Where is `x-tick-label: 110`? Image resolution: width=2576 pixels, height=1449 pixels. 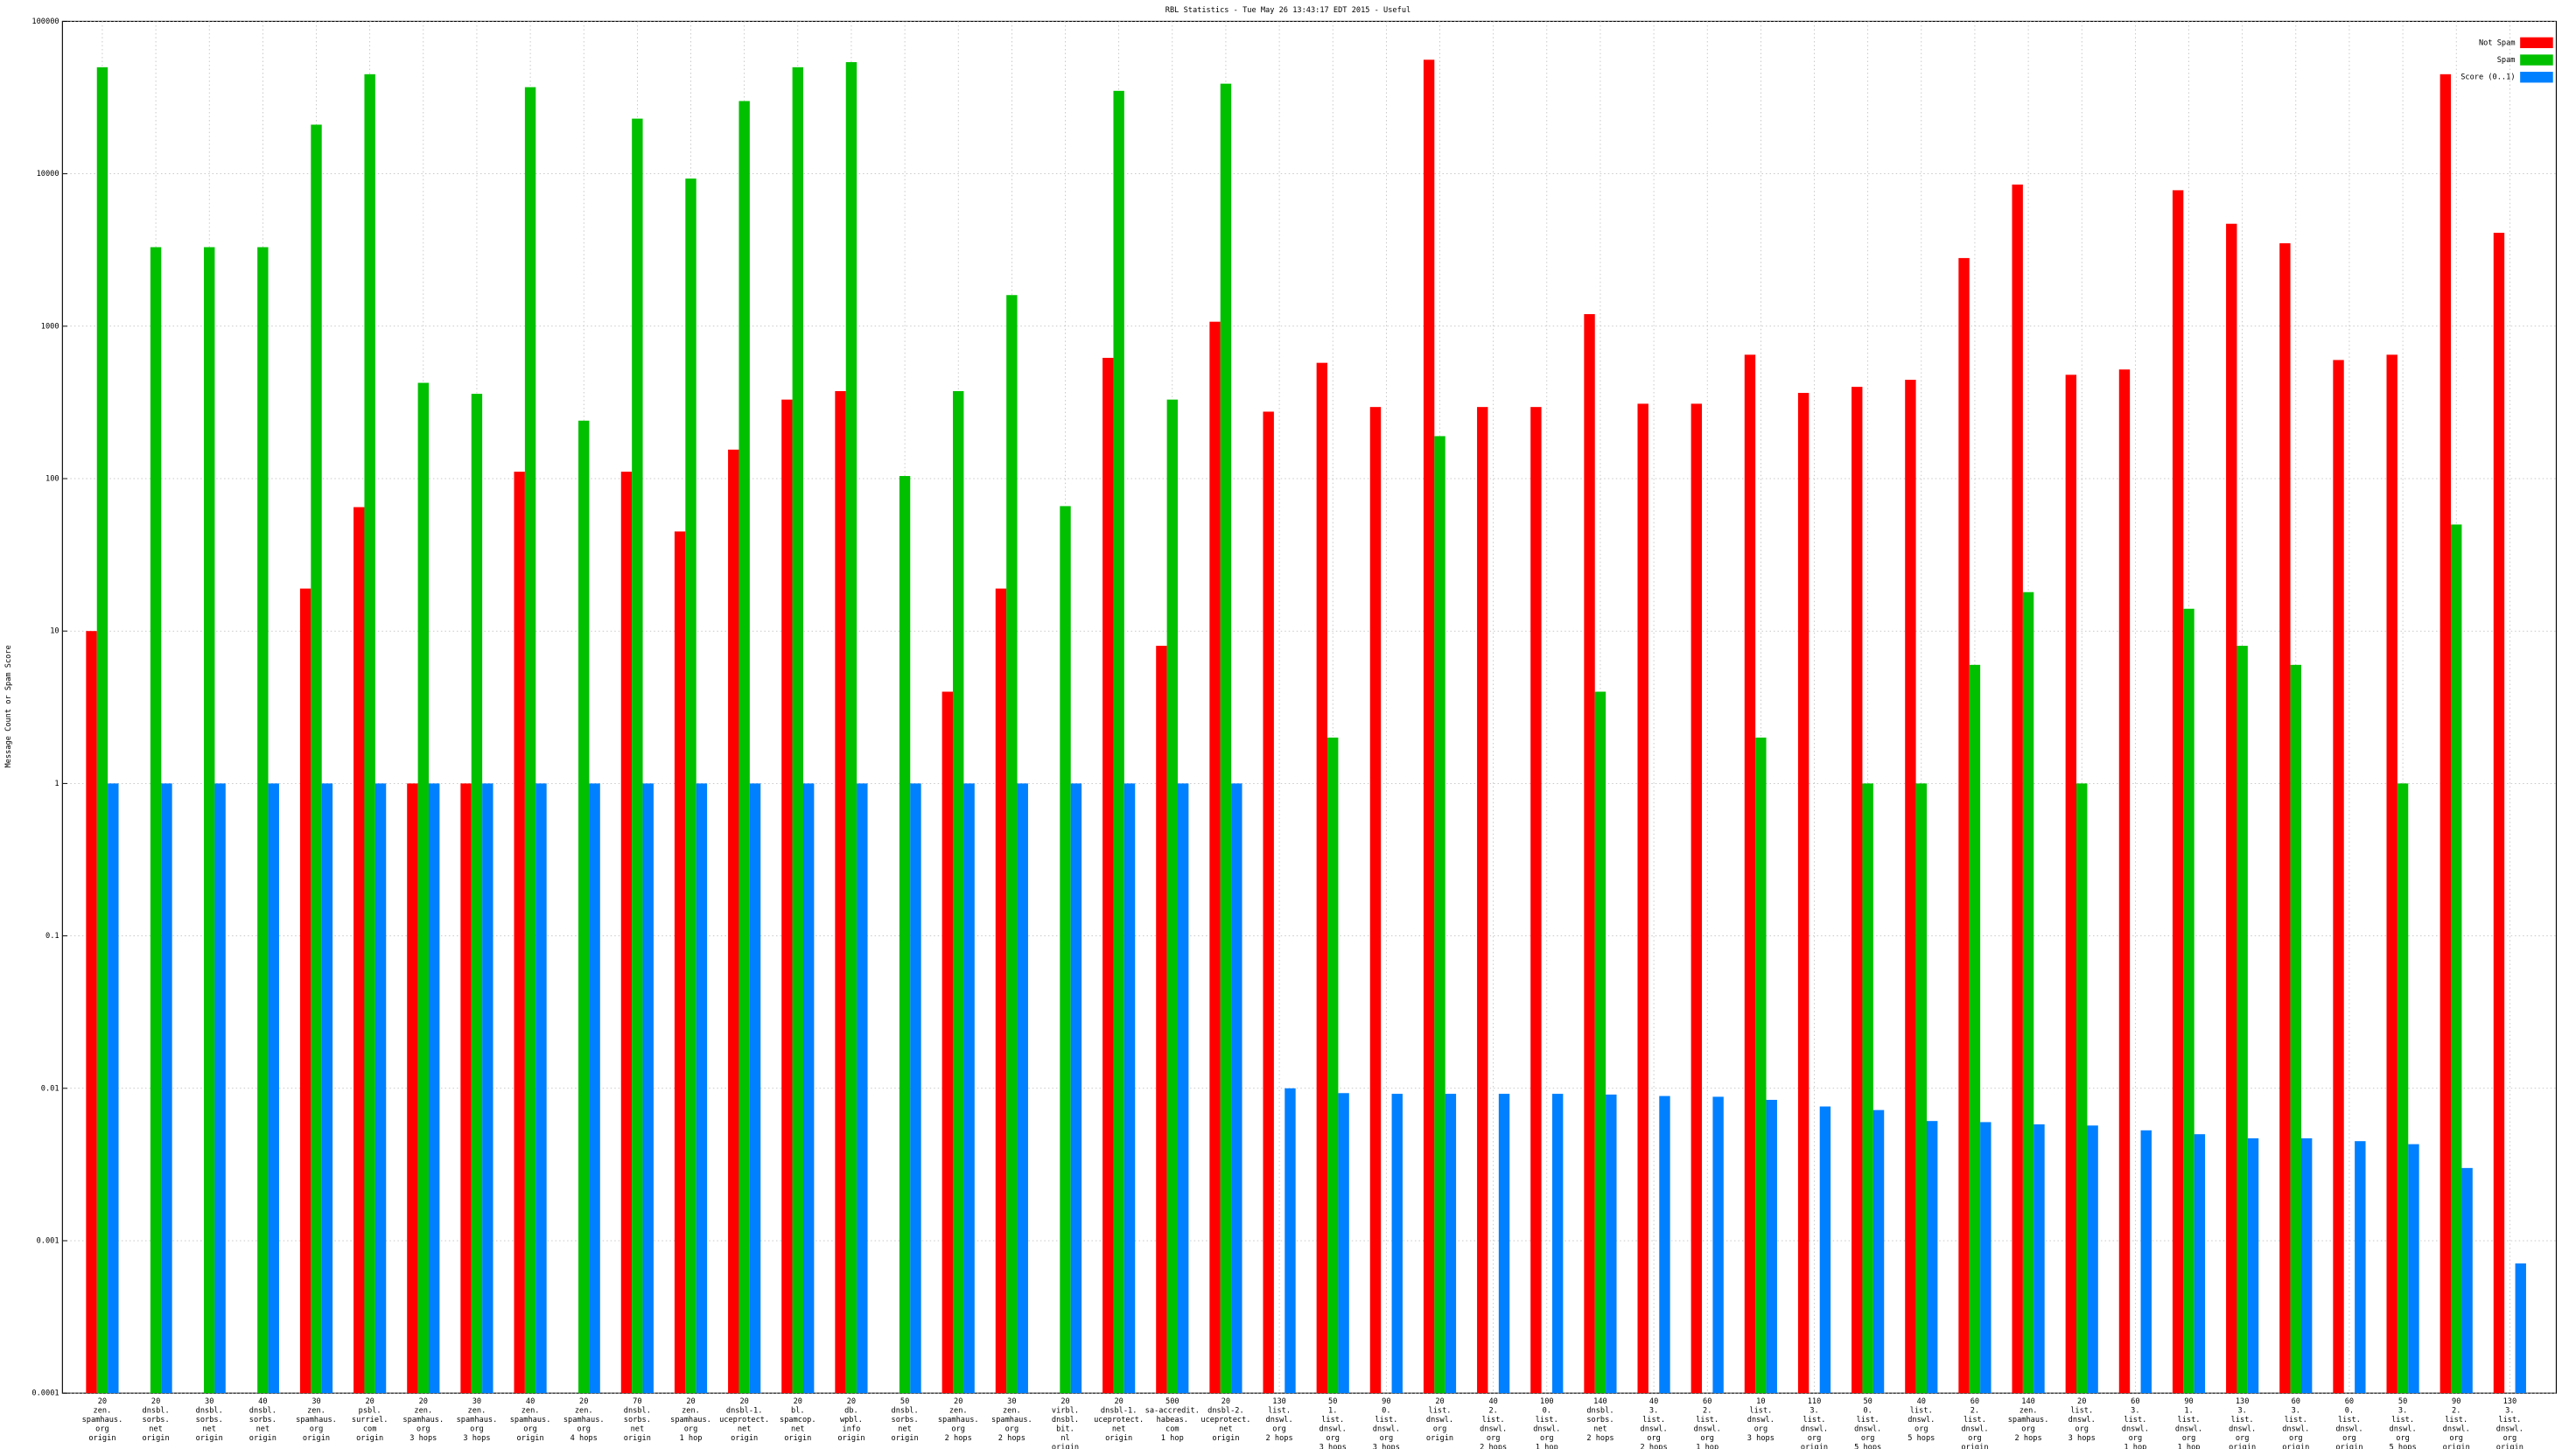 x-tick-label: 110 is located at coordinates (1815, 1401).